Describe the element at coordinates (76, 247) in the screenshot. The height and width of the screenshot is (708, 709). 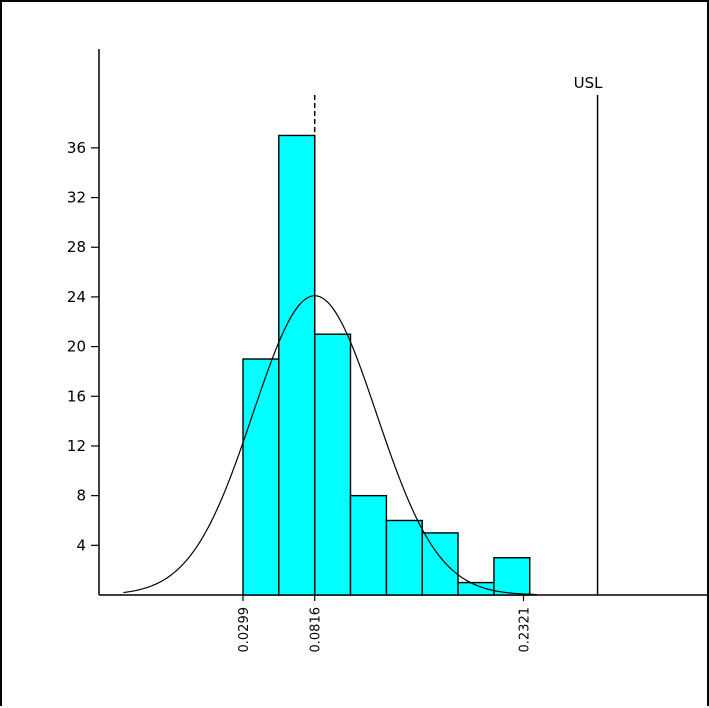
I see `y-tick-label: 28` at that location.